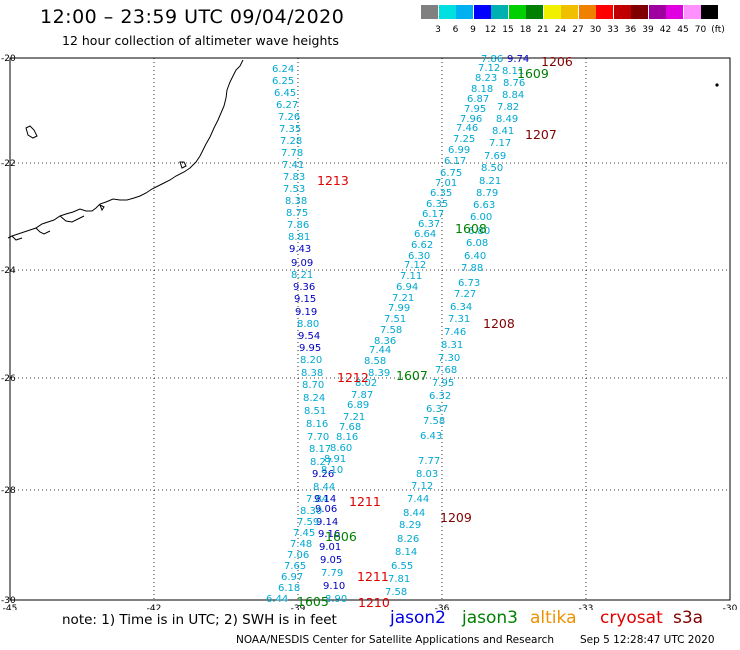 This screenshot has width=740, height=650. What do you see at coordinates (311, 360) in the screenshot?
I see `swh-label: 8.20` at bounding box center [311, 360].